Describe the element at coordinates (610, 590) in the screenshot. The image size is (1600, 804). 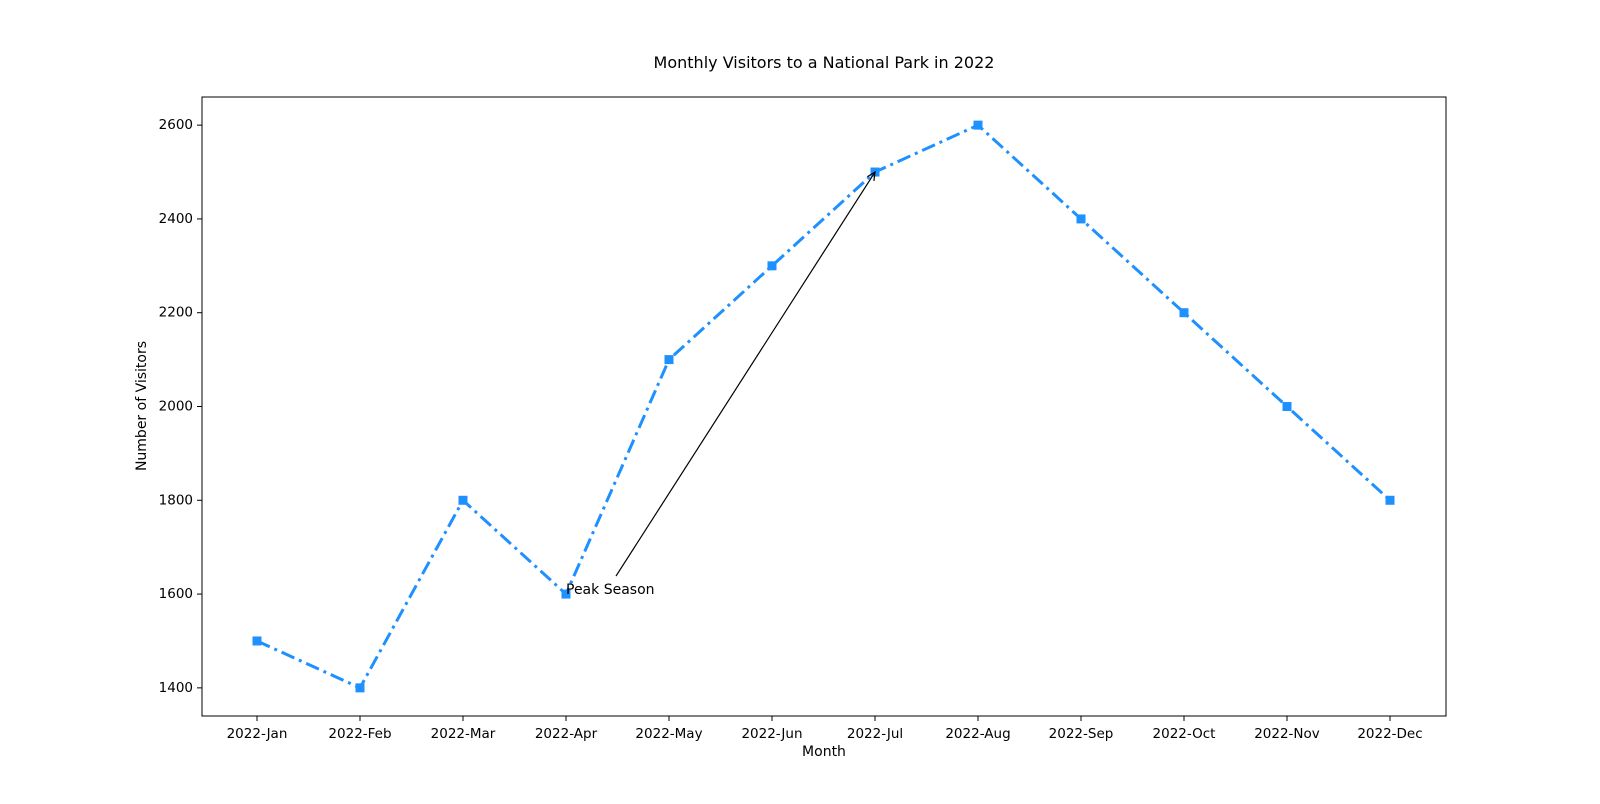
I see `annotation-label: Peak Season` at that location.